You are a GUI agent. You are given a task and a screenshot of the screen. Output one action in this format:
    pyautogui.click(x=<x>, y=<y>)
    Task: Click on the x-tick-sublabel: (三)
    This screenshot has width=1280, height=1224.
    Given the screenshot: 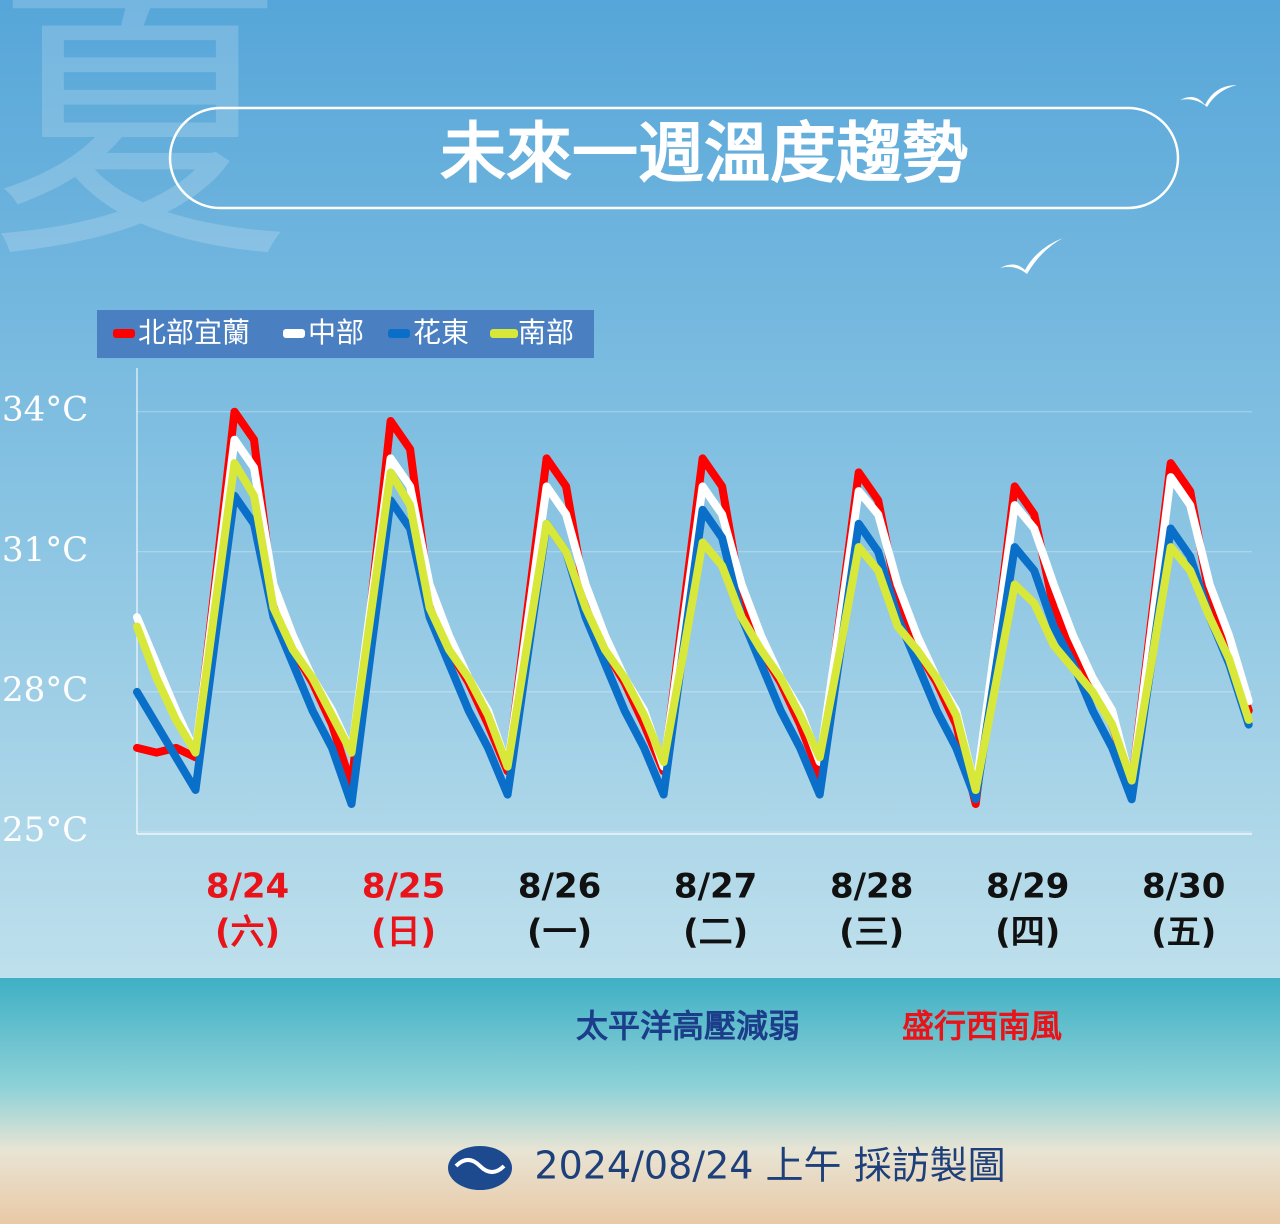 What is the action you would take?
    pyautogui.click(x=871, y=933)
    